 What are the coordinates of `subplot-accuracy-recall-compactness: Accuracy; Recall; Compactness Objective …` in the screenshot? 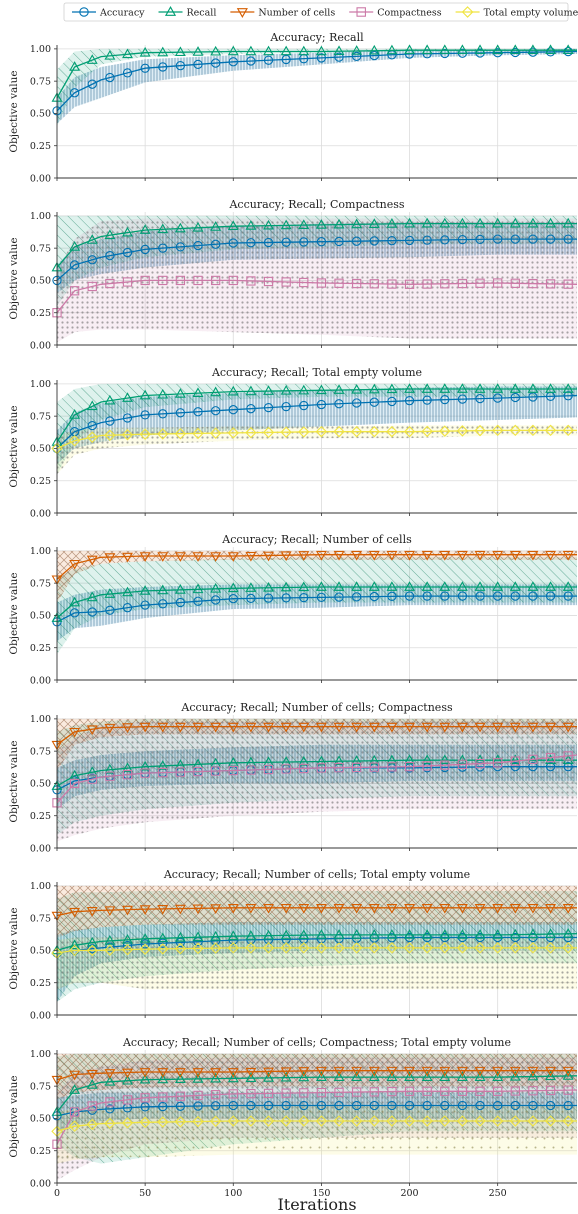 It's located at (293, 274).